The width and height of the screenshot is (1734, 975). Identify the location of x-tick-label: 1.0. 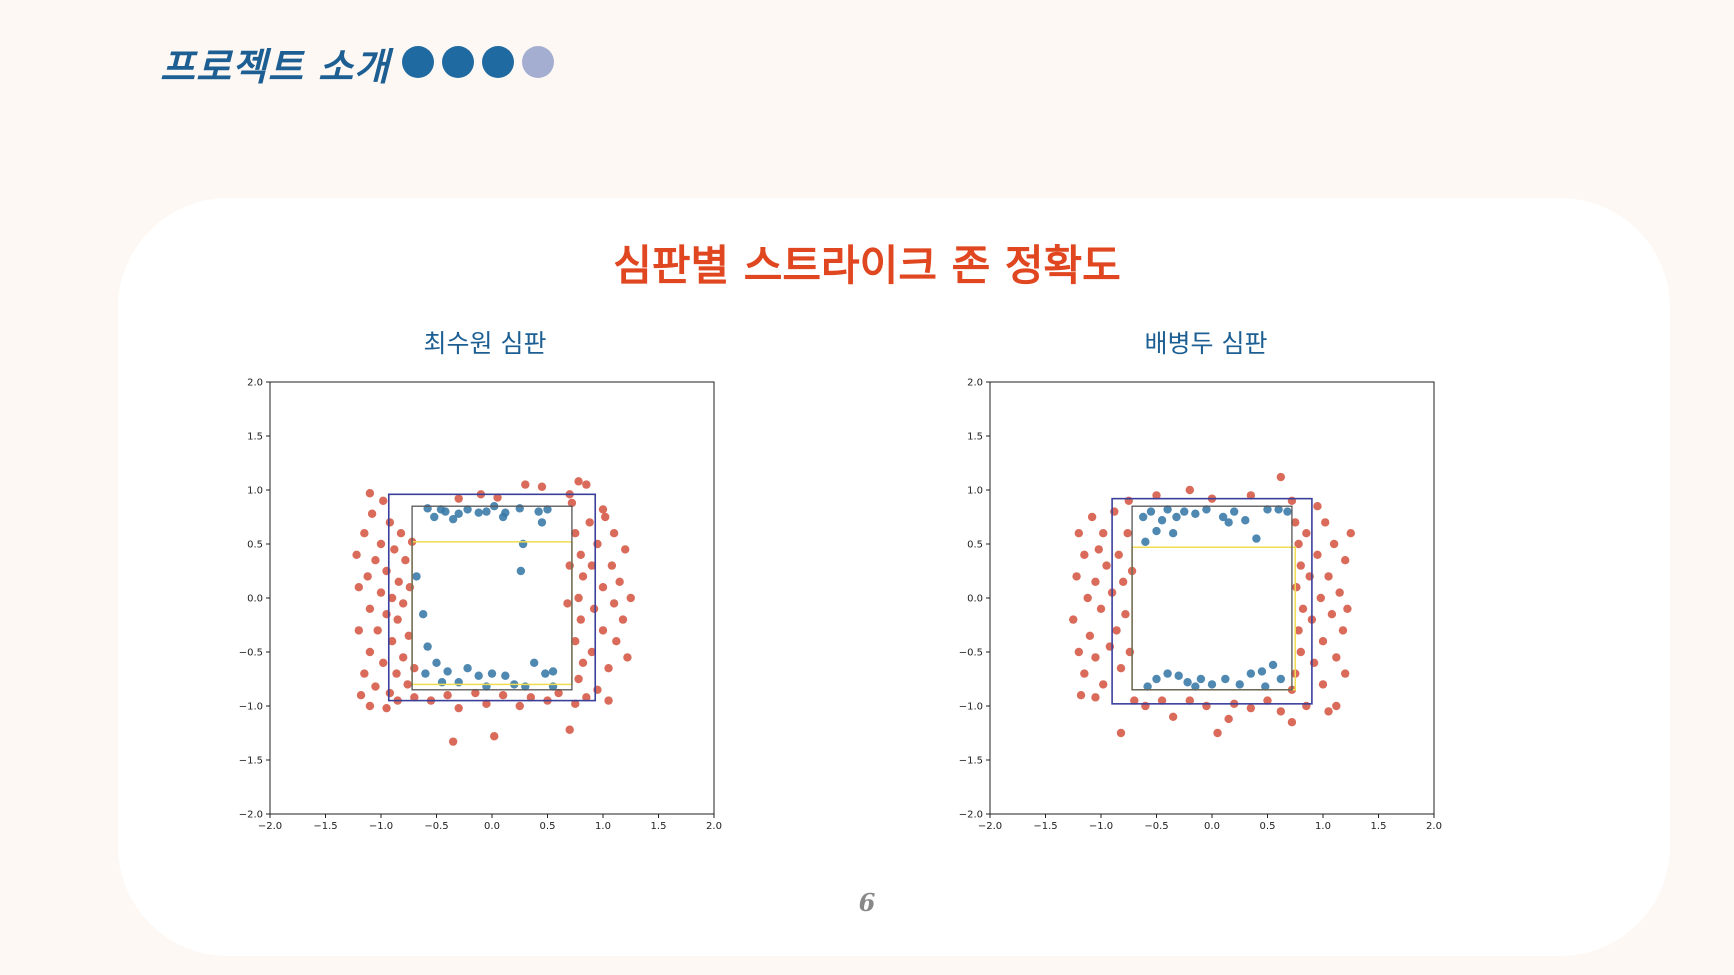
(1323, 826).